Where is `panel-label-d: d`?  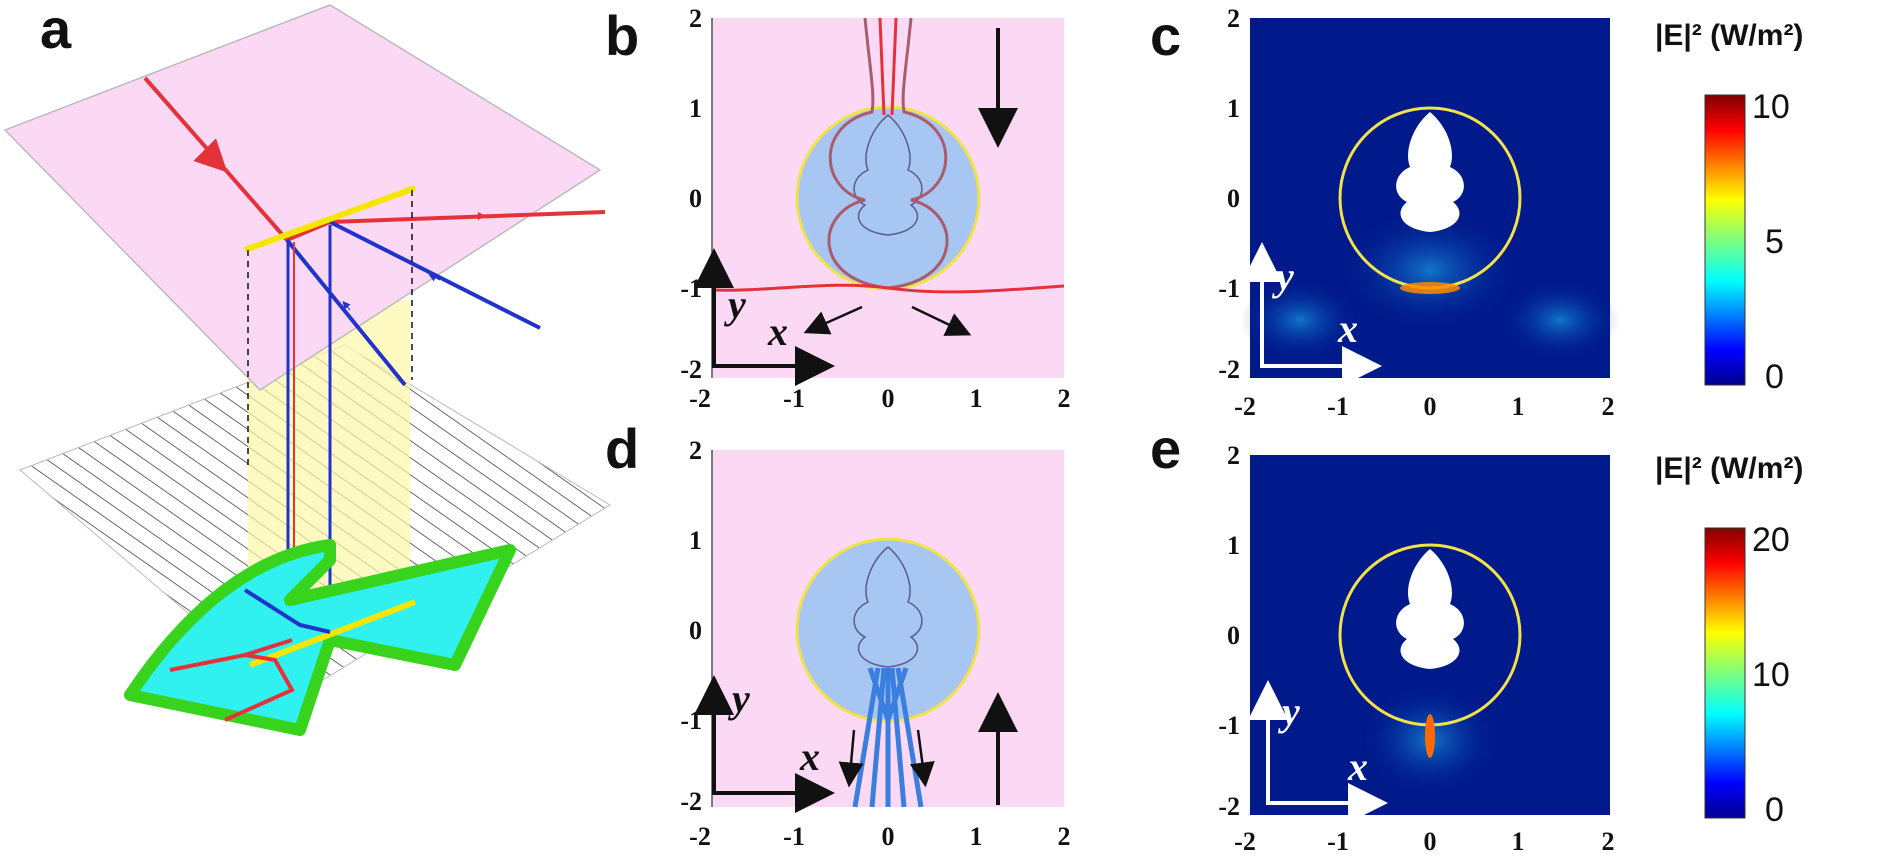 panel-label-d: d is located at coordinates (622, 448).